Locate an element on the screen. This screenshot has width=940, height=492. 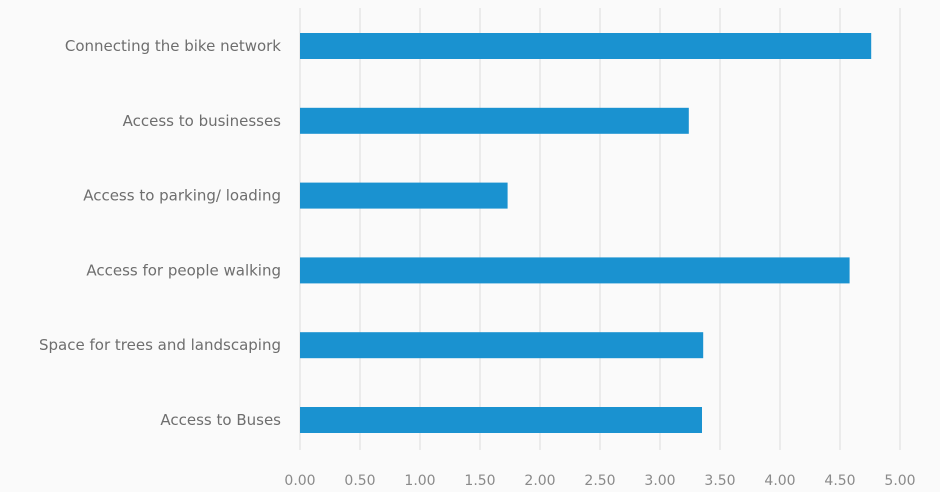
category-label: Connecting the bike network is located at coordinates (173, 46).